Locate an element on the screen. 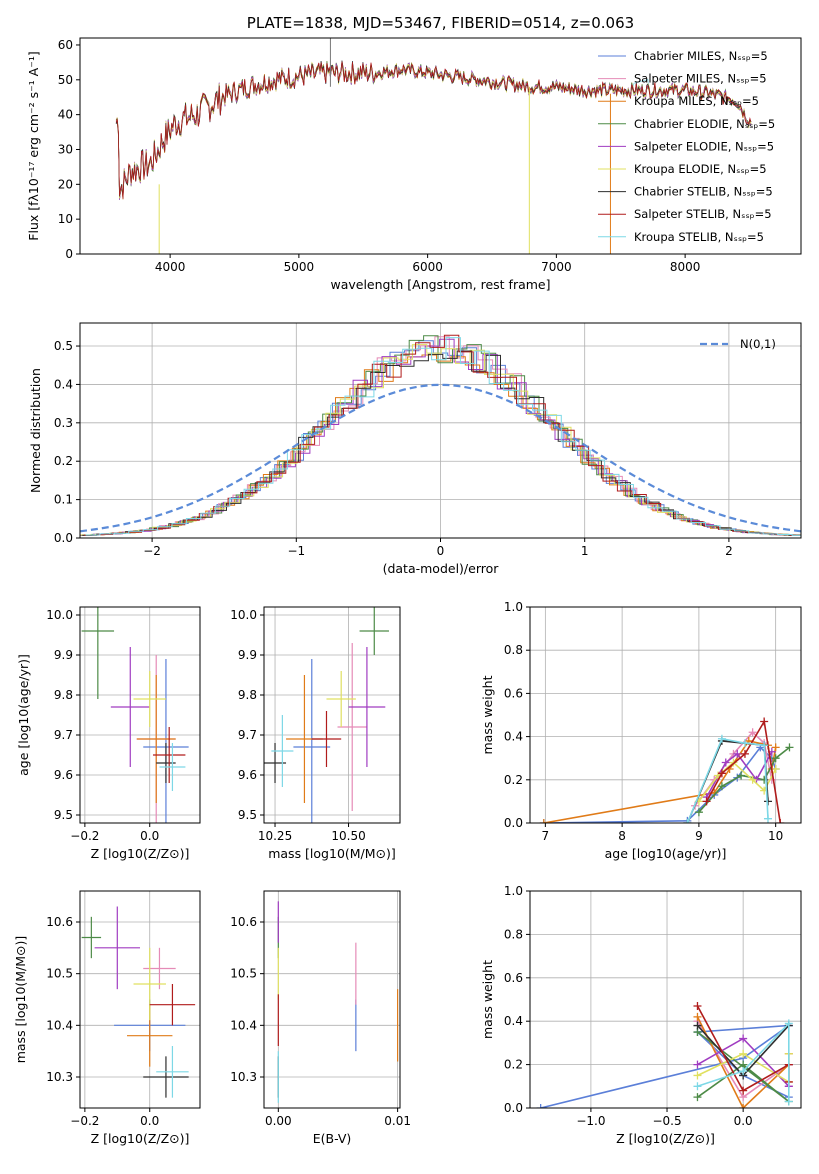 The height and width of the screenshot is (1174, 819). y-tick-label: 0 is located at coordinates (69, 254).